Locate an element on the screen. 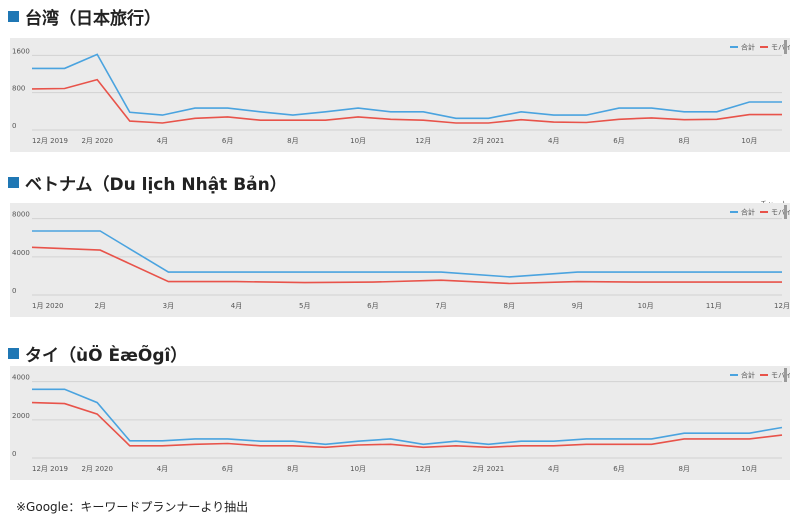 The image size is (800, 519). section-title-text: ベトナム（Du lịch Nhật Bản） is located at coordinates (156, 185).